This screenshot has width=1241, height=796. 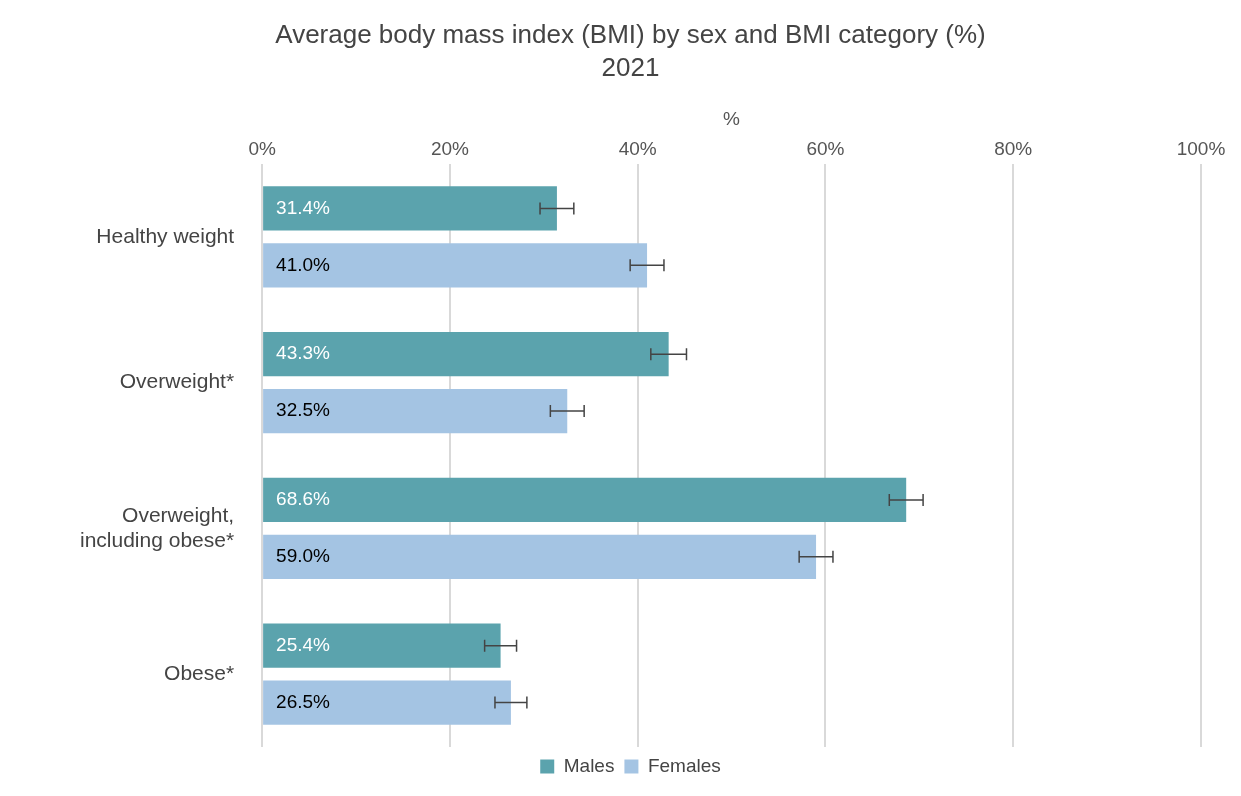 I want to click on data-label: 59.0%, so click(x=303, y=556).